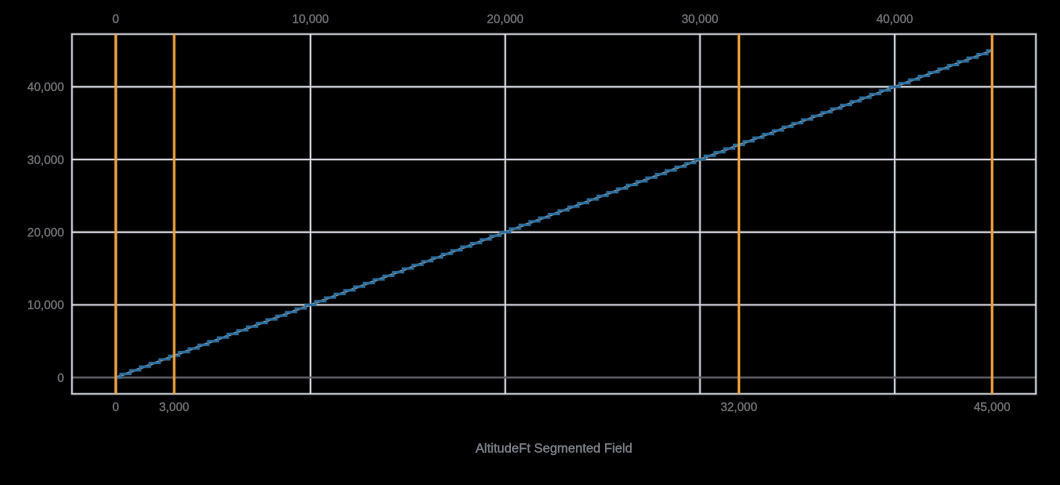  I want to click on svg-text: 32,000, so click(739, 407).